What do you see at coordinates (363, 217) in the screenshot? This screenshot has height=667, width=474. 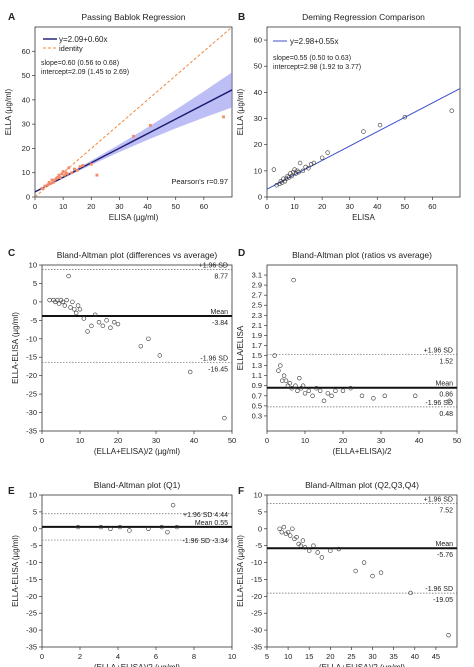 I see `x-axis-label: ELISA` at bounding box center [363, 217].